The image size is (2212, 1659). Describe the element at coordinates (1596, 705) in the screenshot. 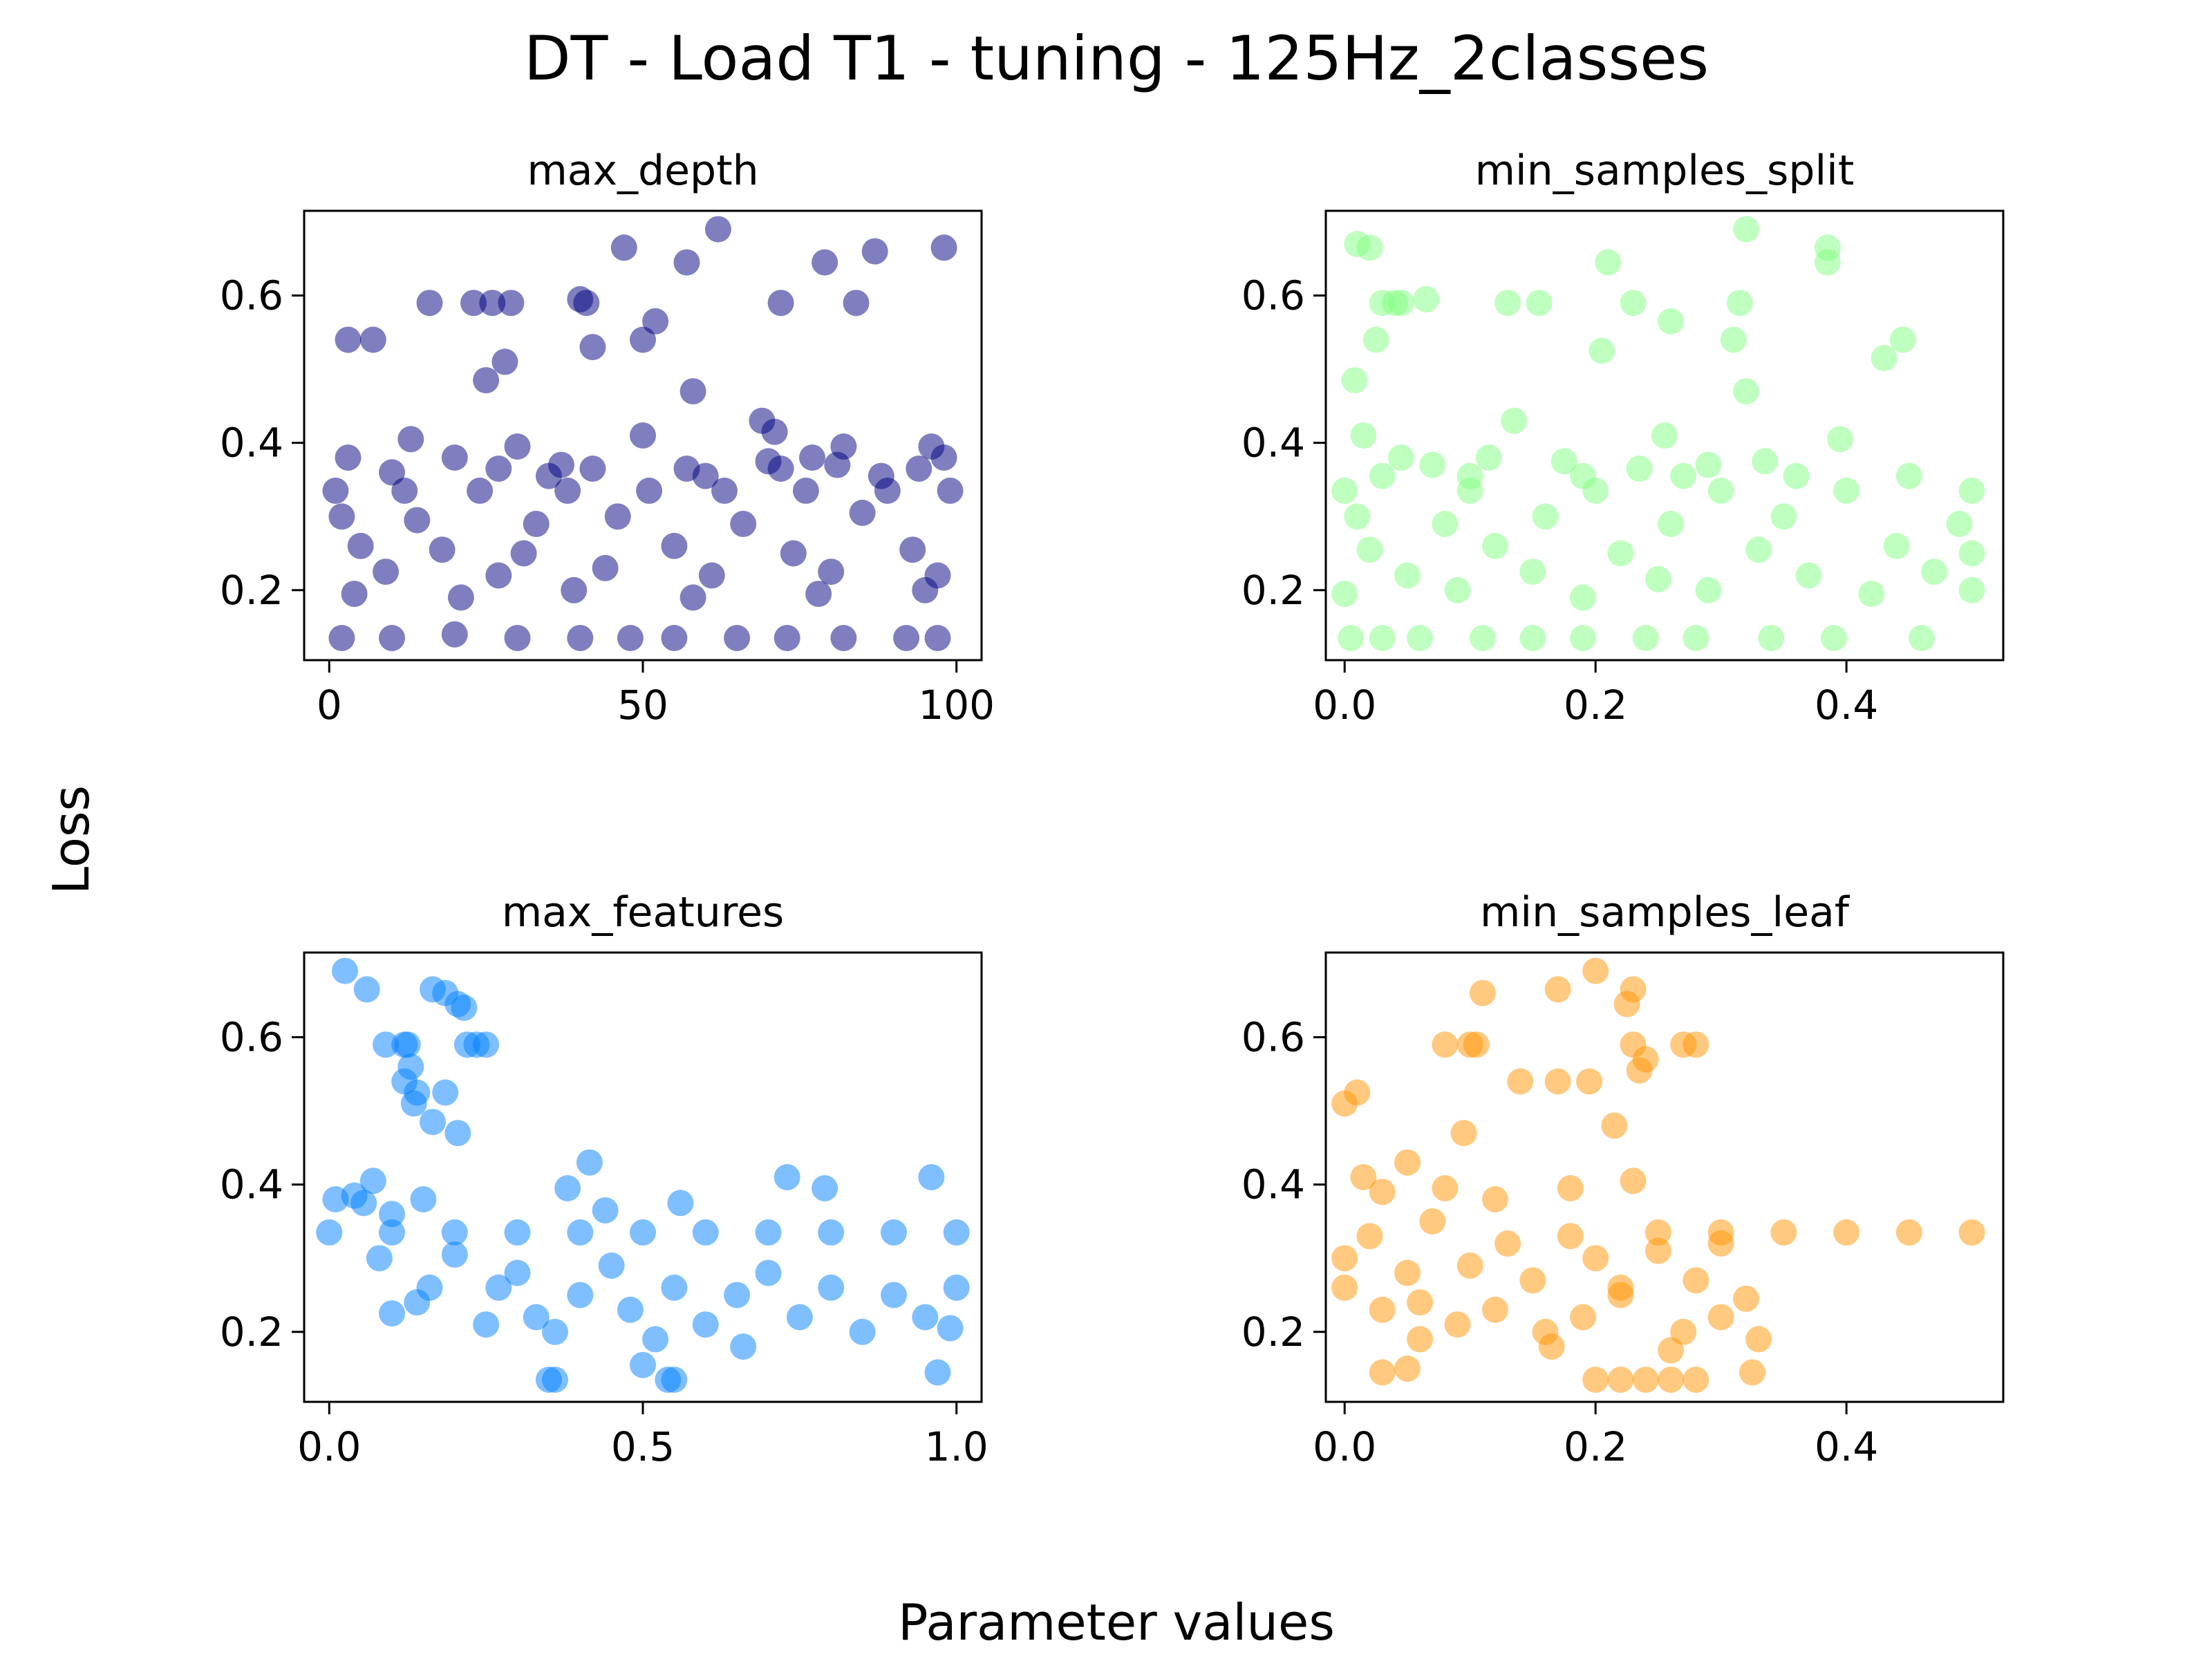

I see `x-tick-label: 0.2` at that location.